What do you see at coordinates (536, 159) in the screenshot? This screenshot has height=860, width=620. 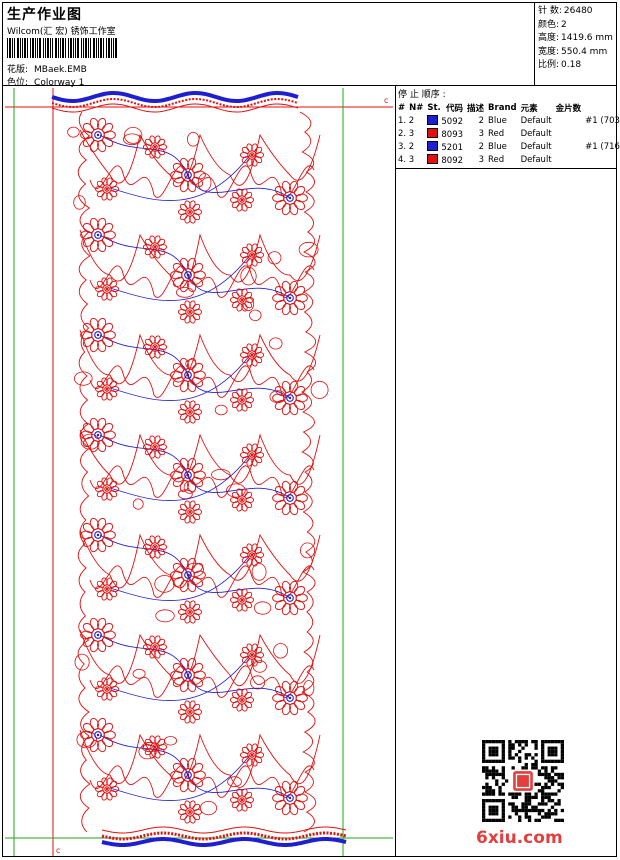 I see `stop-brand: Default` at bounding box center [536, 159].